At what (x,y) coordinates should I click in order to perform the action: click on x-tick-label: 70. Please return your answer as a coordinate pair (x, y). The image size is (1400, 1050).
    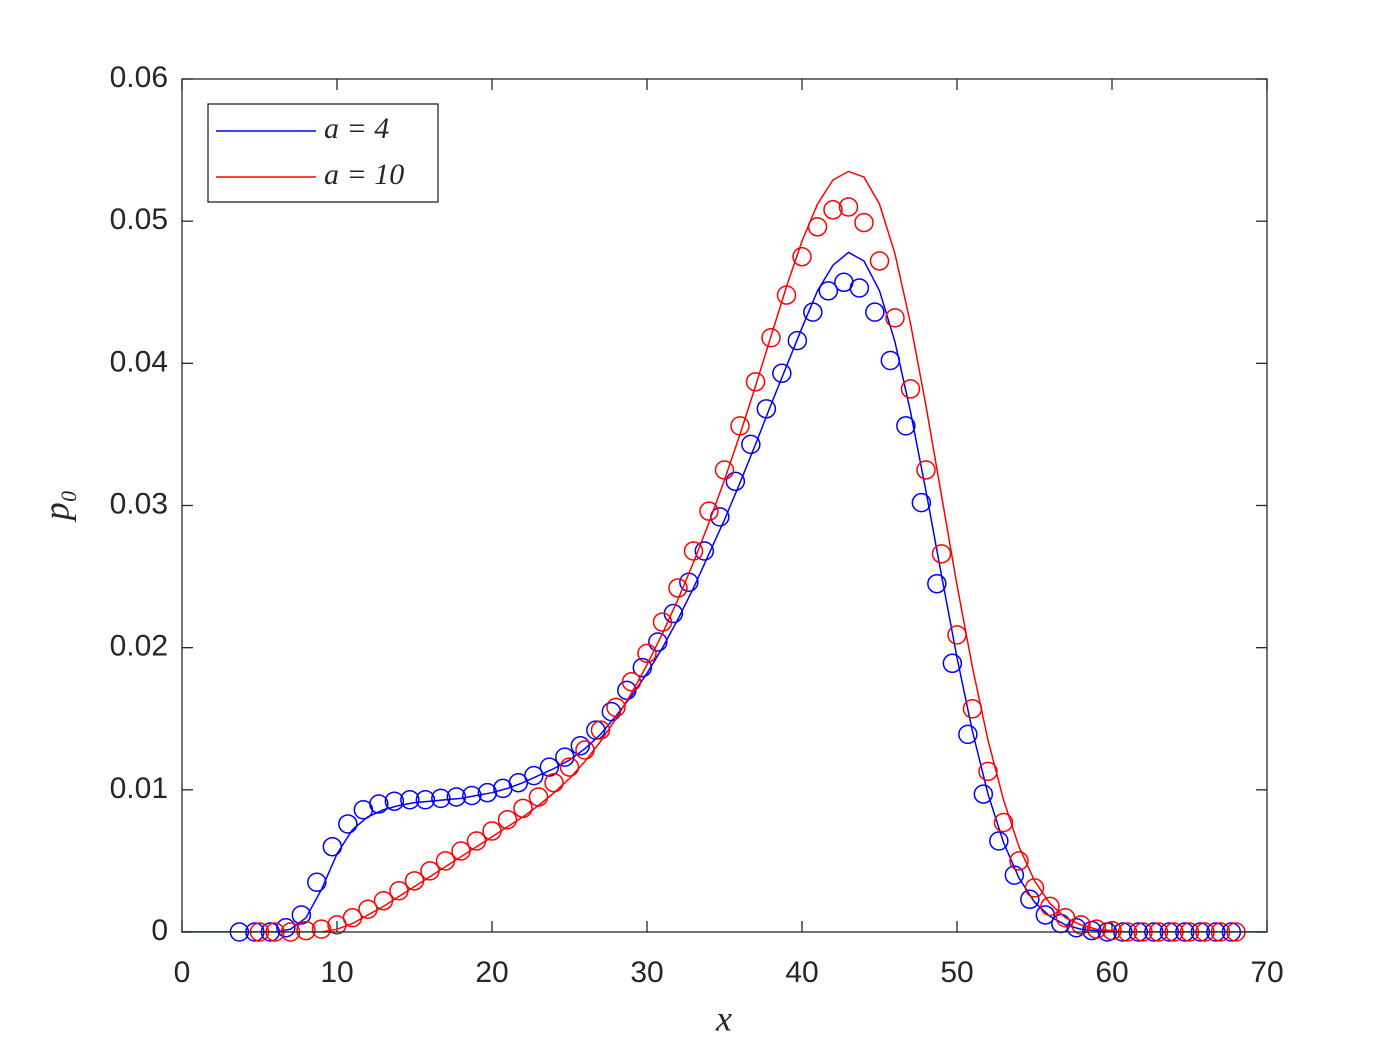
    Looking at the image, I should click on (1266, 972).